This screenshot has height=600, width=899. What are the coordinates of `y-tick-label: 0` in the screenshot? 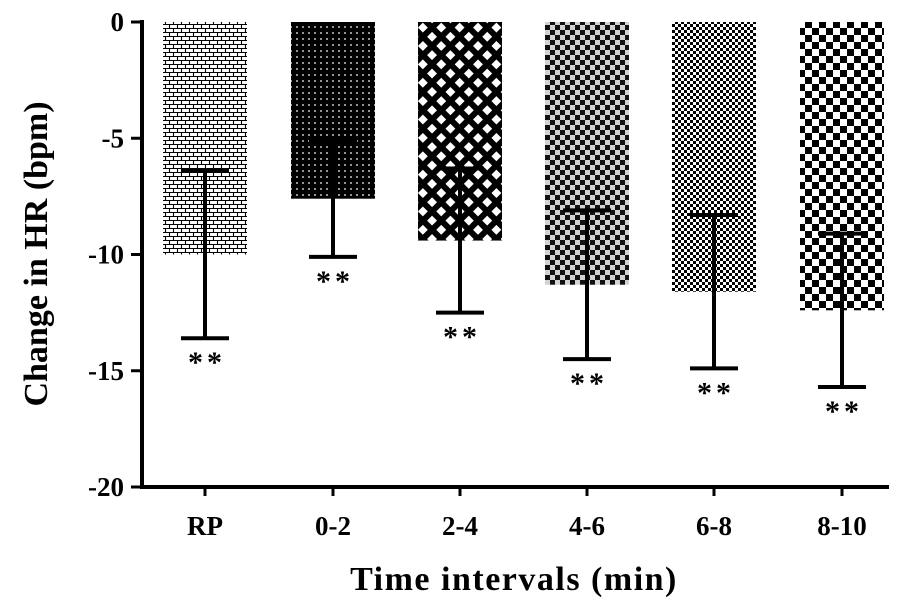 It's located at (118, 22).